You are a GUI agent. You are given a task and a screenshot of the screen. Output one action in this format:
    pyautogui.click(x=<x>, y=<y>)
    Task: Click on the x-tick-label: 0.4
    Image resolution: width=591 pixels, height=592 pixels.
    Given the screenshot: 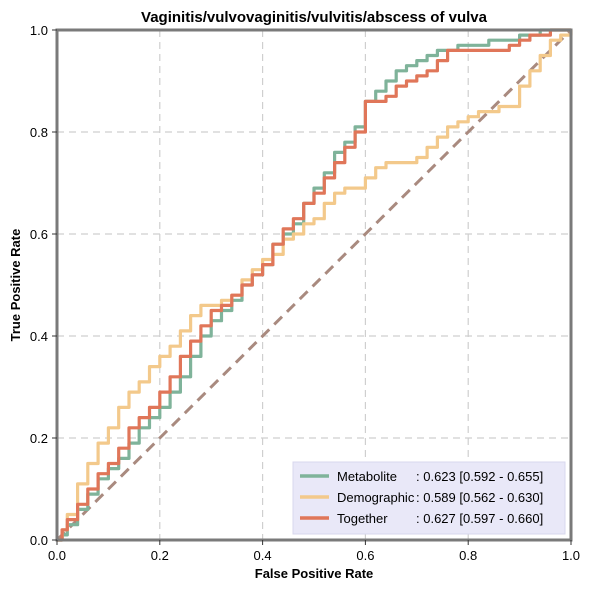 What is the action you would take?
    pyautogui.click(x=263, y=555)
    